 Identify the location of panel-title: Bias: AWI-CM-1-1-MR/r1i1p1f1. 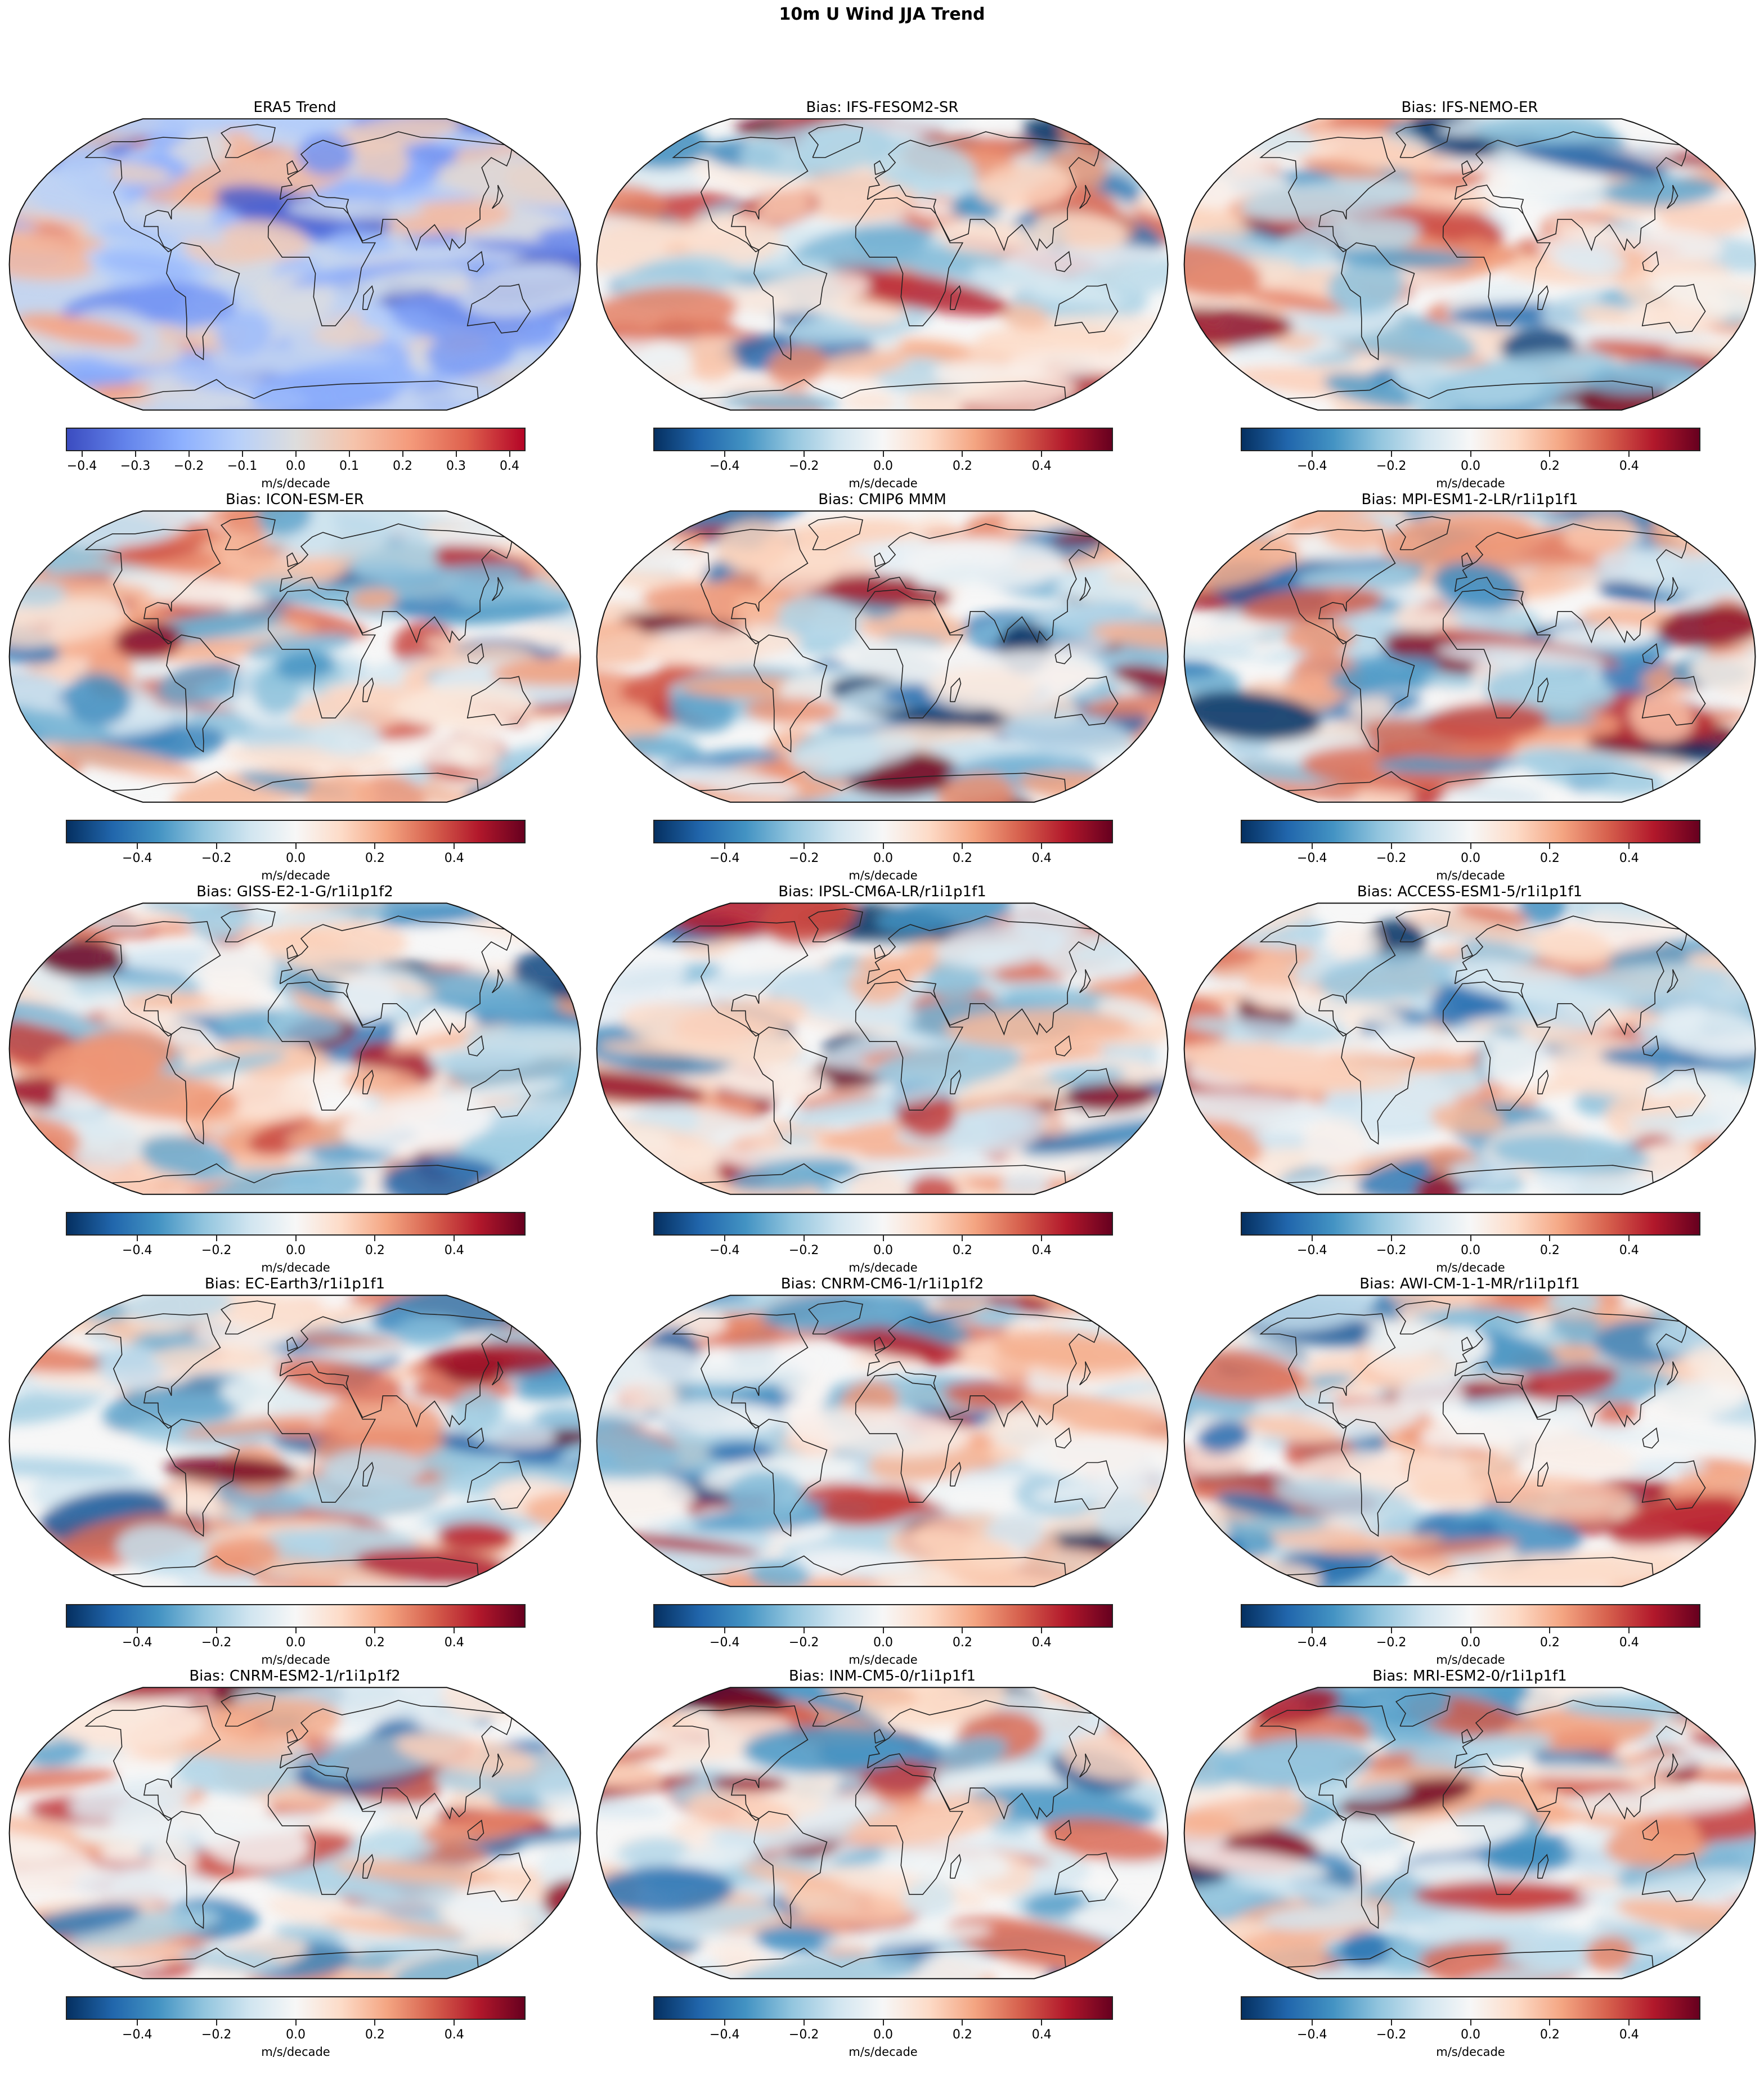
(1469, 1283).